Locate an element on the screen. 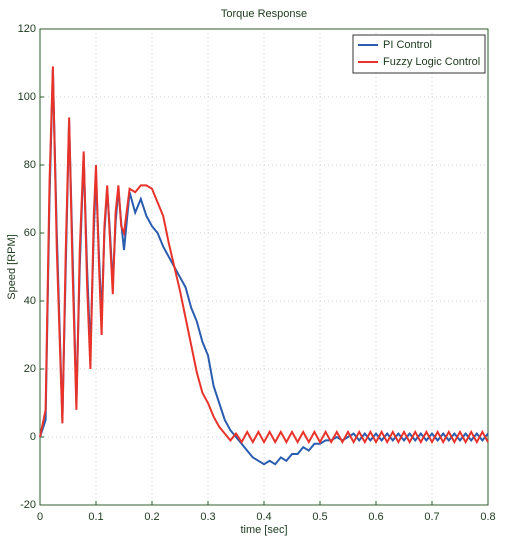  x-tick-label: 0.1 is located at coordinates (95, 517).